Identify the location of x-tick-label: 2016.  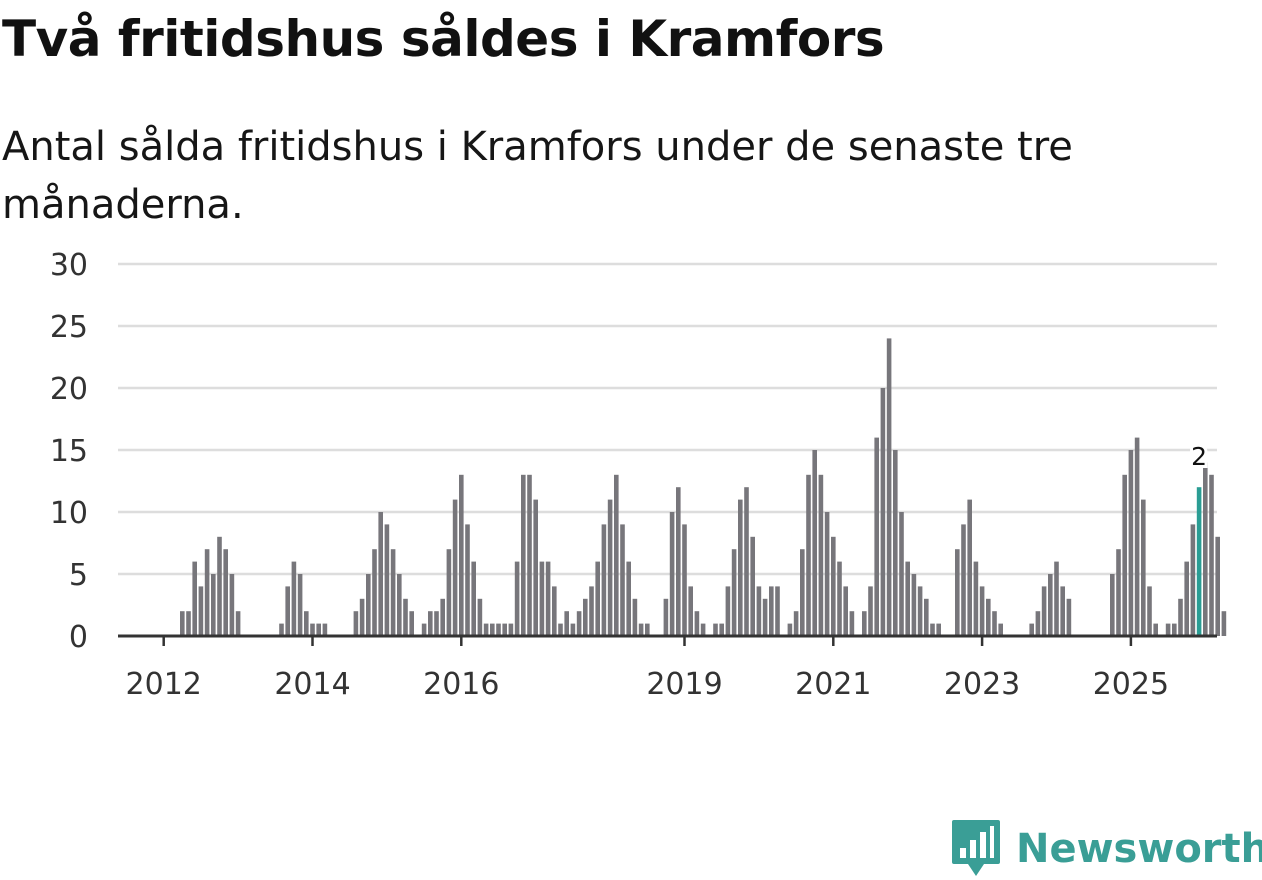
(461, 684).